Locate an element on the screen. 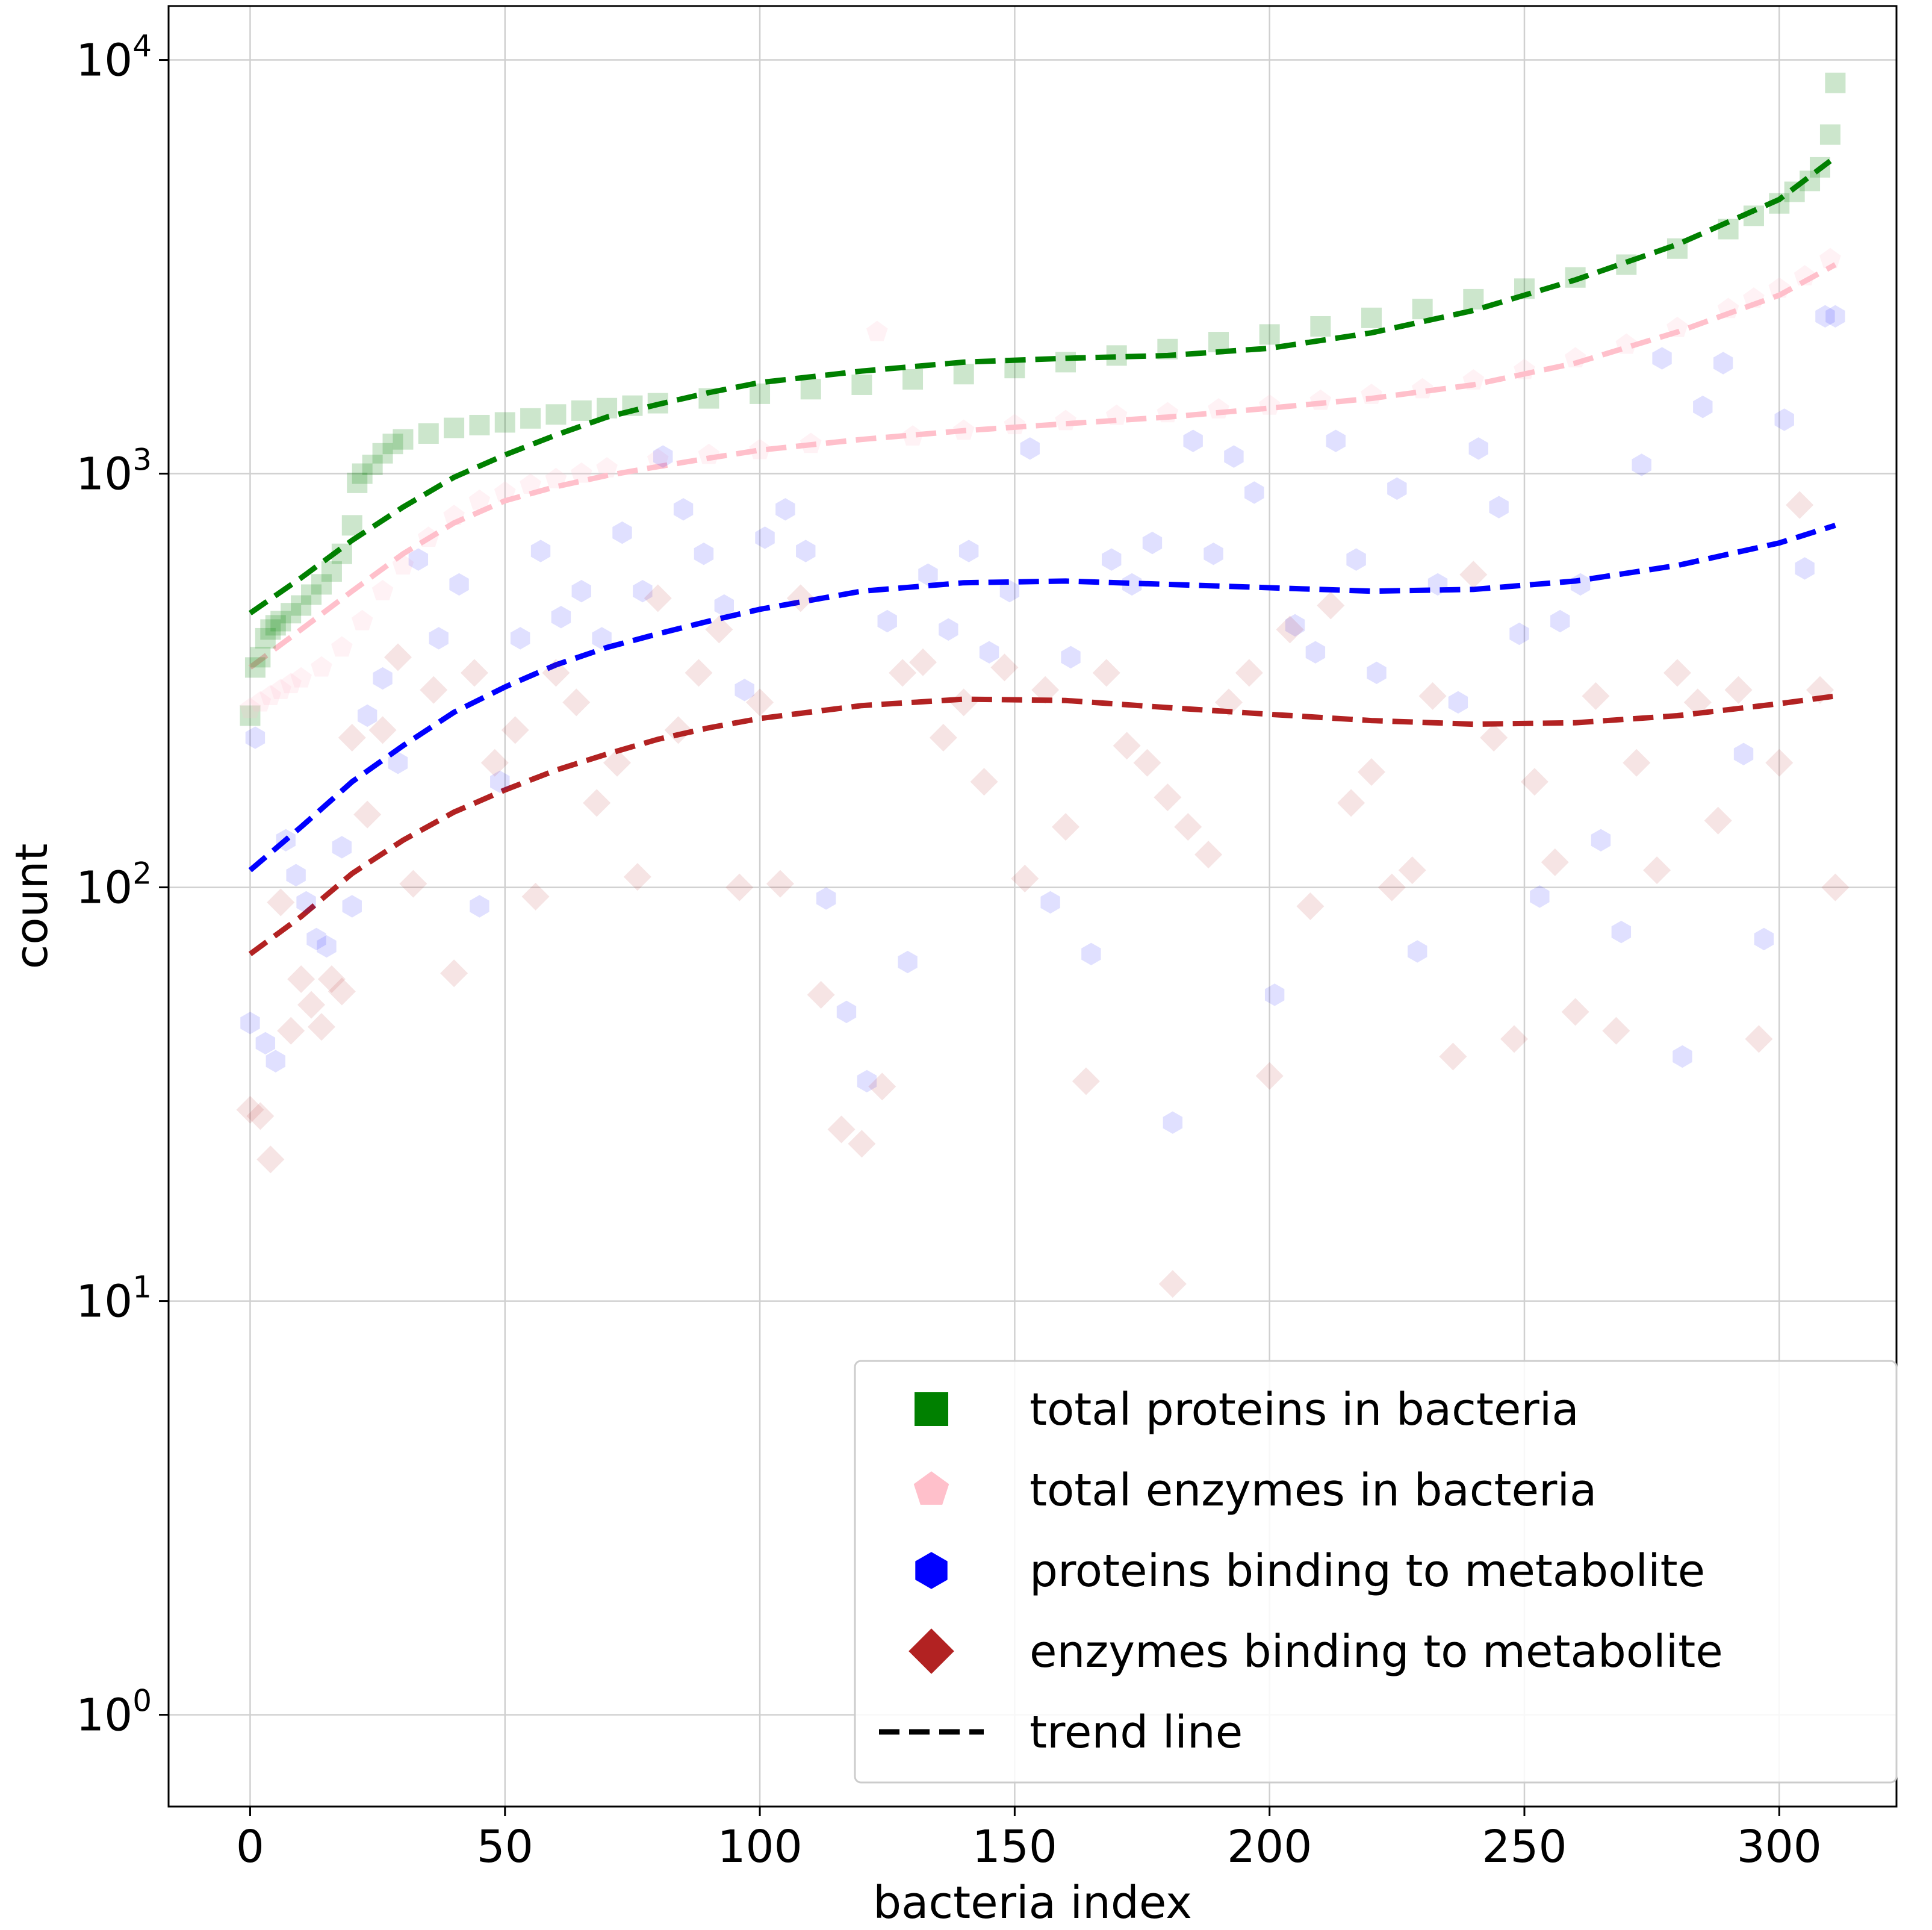 This screenshot has height=1930, width=1932. legend-label: total enzymes in bacteria is located at coordinates (1314, 1490).